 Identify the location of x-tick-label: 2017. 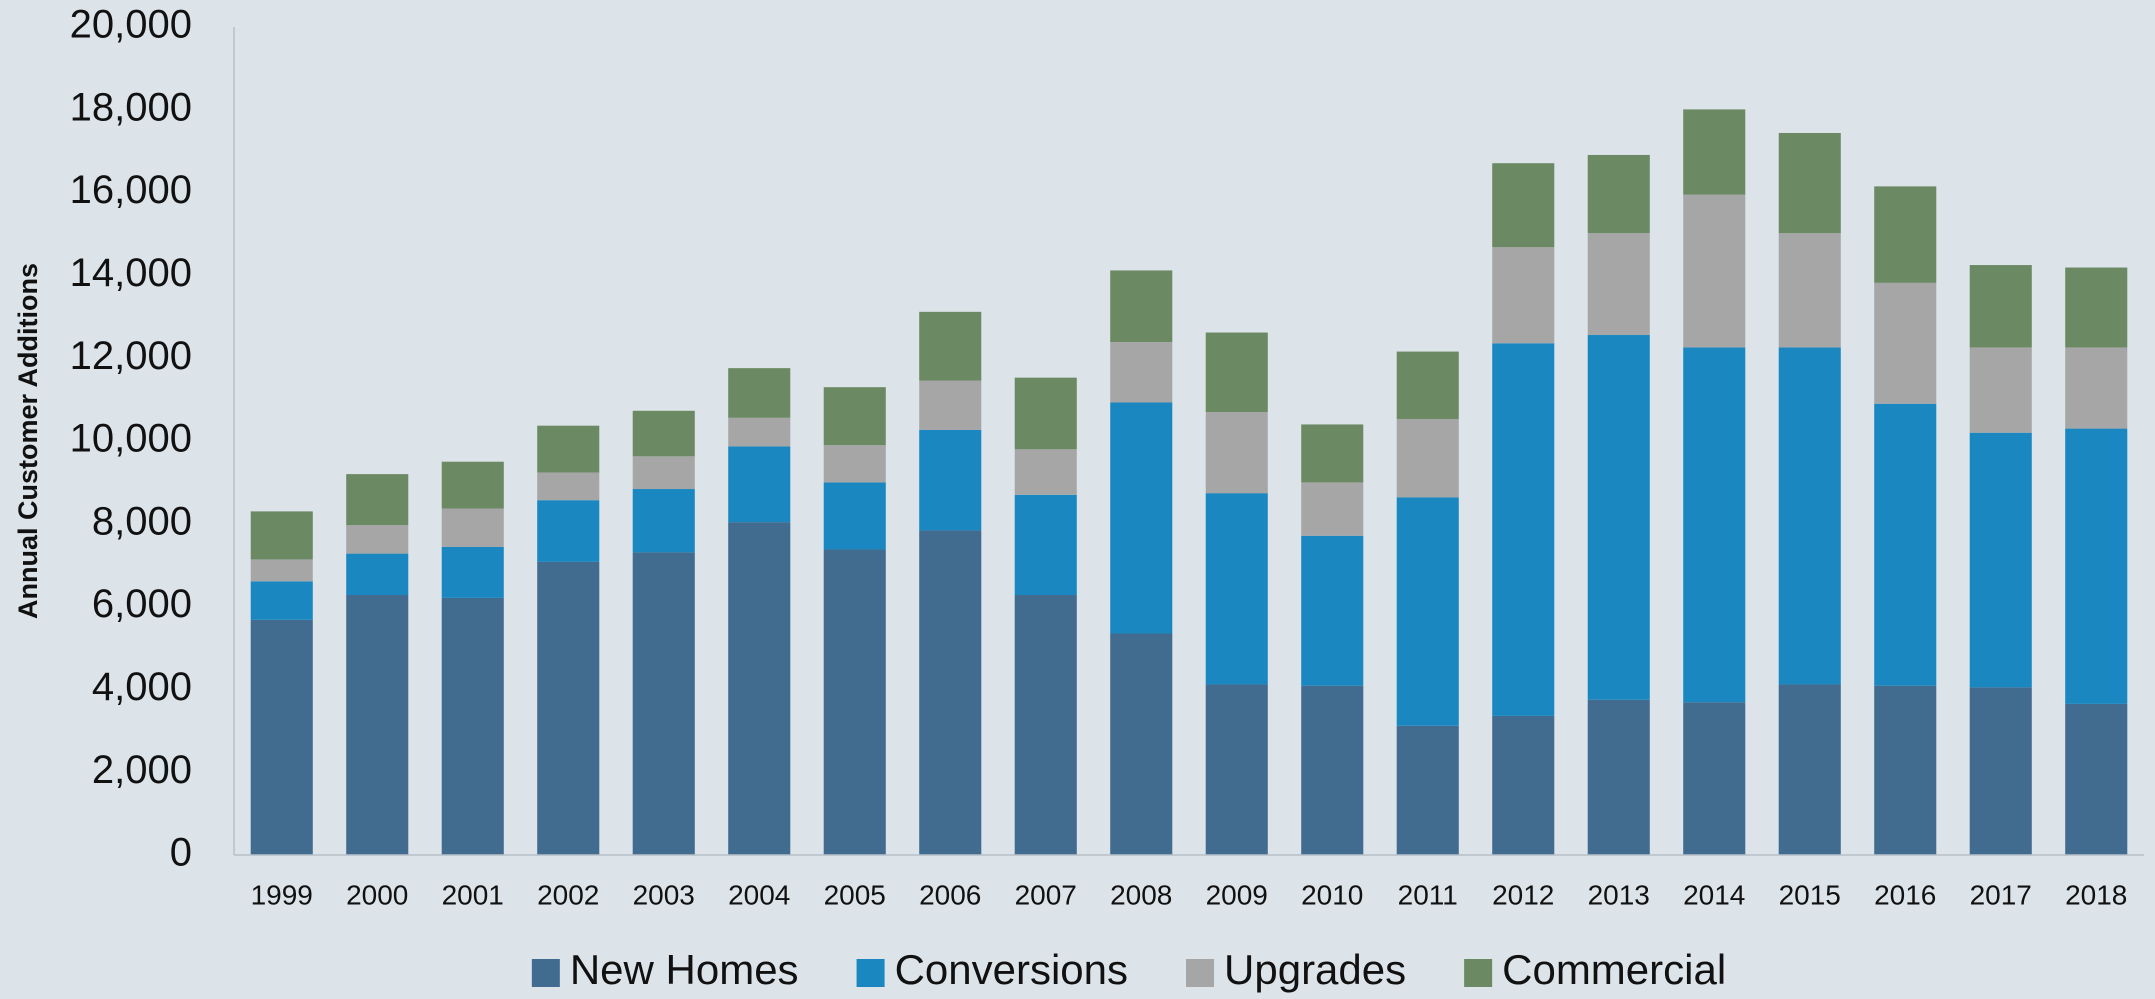
(2001, 894).